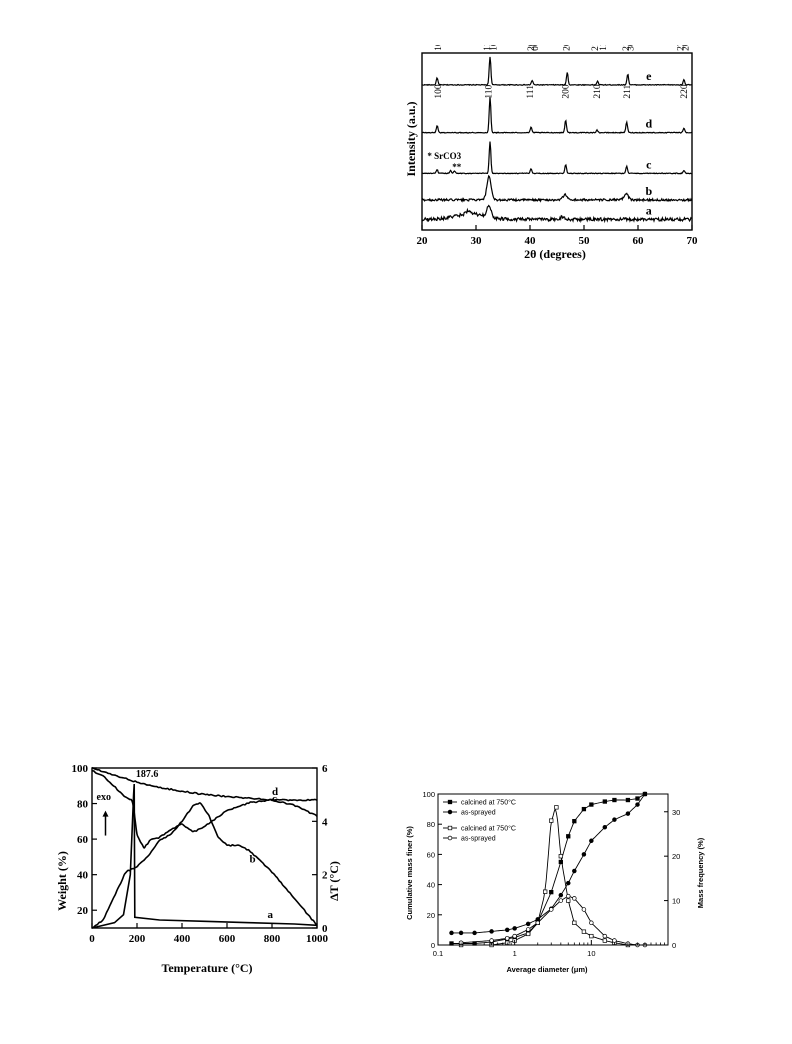 The width and height of the screenshot is (792, 1044). What do you see at coordinates (676, 856) in the screenshot?
I see `psd-y2tick-label: 20` at bounding box center [676, 856].